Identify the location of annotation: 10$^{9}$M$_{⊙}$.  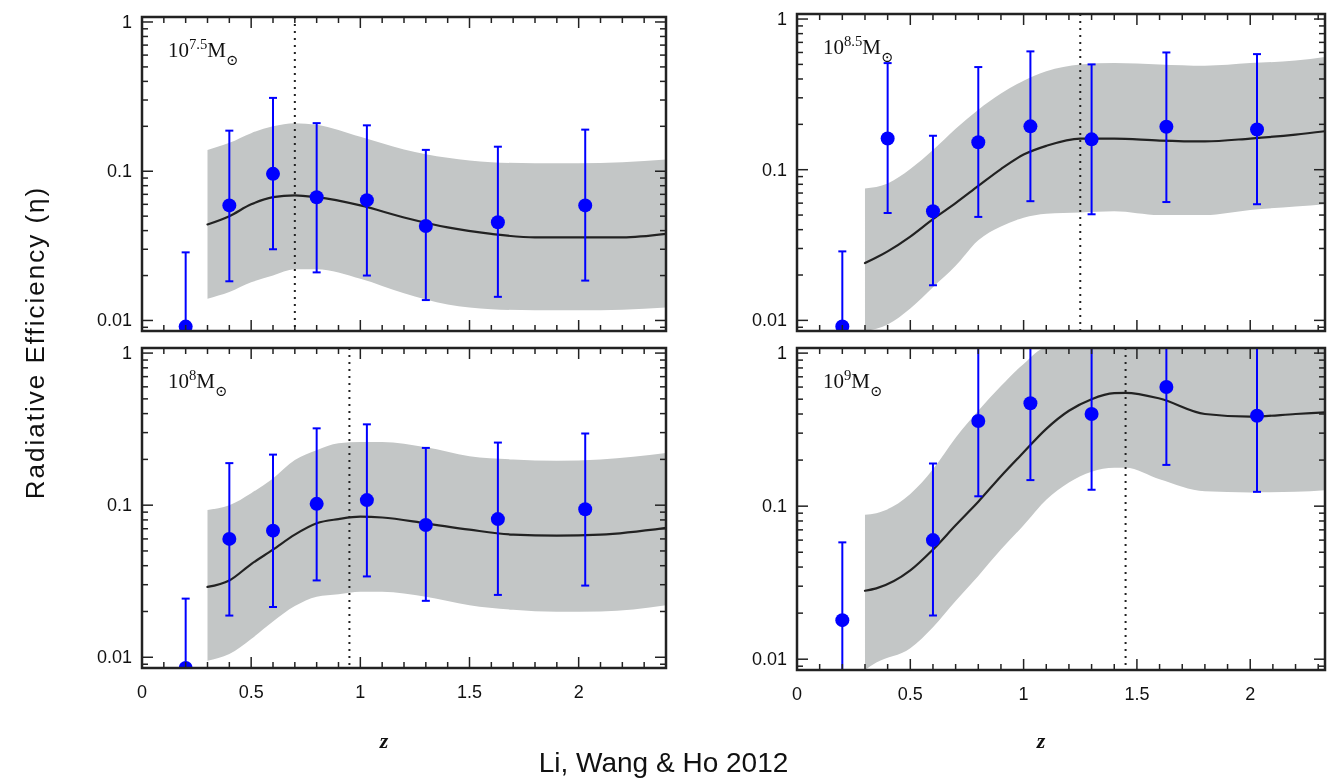
(853, 383).